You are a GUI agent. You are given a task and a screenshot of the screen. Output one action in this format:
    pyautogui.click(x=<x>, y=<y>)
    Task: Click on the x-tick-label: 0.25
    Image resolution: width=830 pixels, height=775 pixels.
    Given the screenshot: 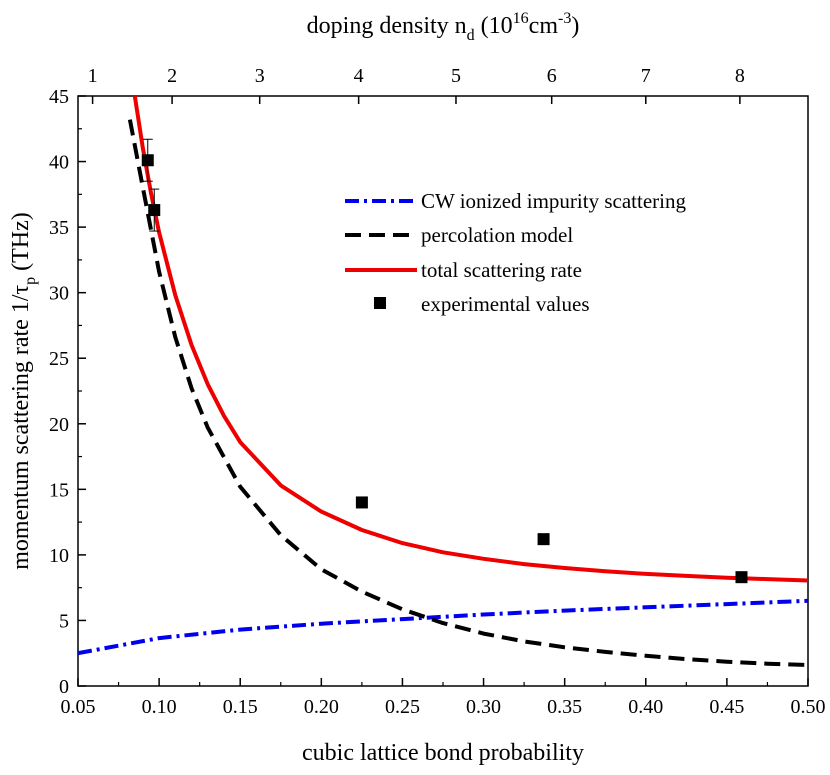 What is the action you would take?
    pyautogui.click(x=402, y=707)
    